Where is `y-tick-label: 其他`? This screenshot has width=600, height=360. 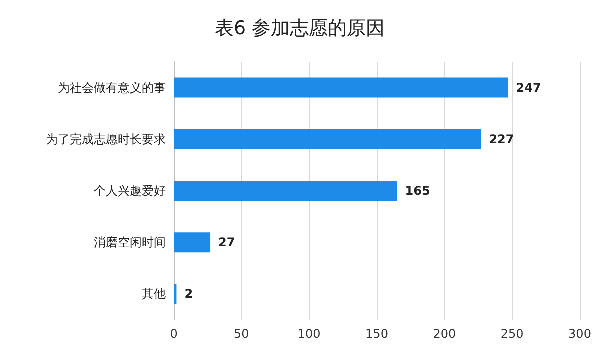 y-tick-label: 其他 is located at coordinates (154, 294).